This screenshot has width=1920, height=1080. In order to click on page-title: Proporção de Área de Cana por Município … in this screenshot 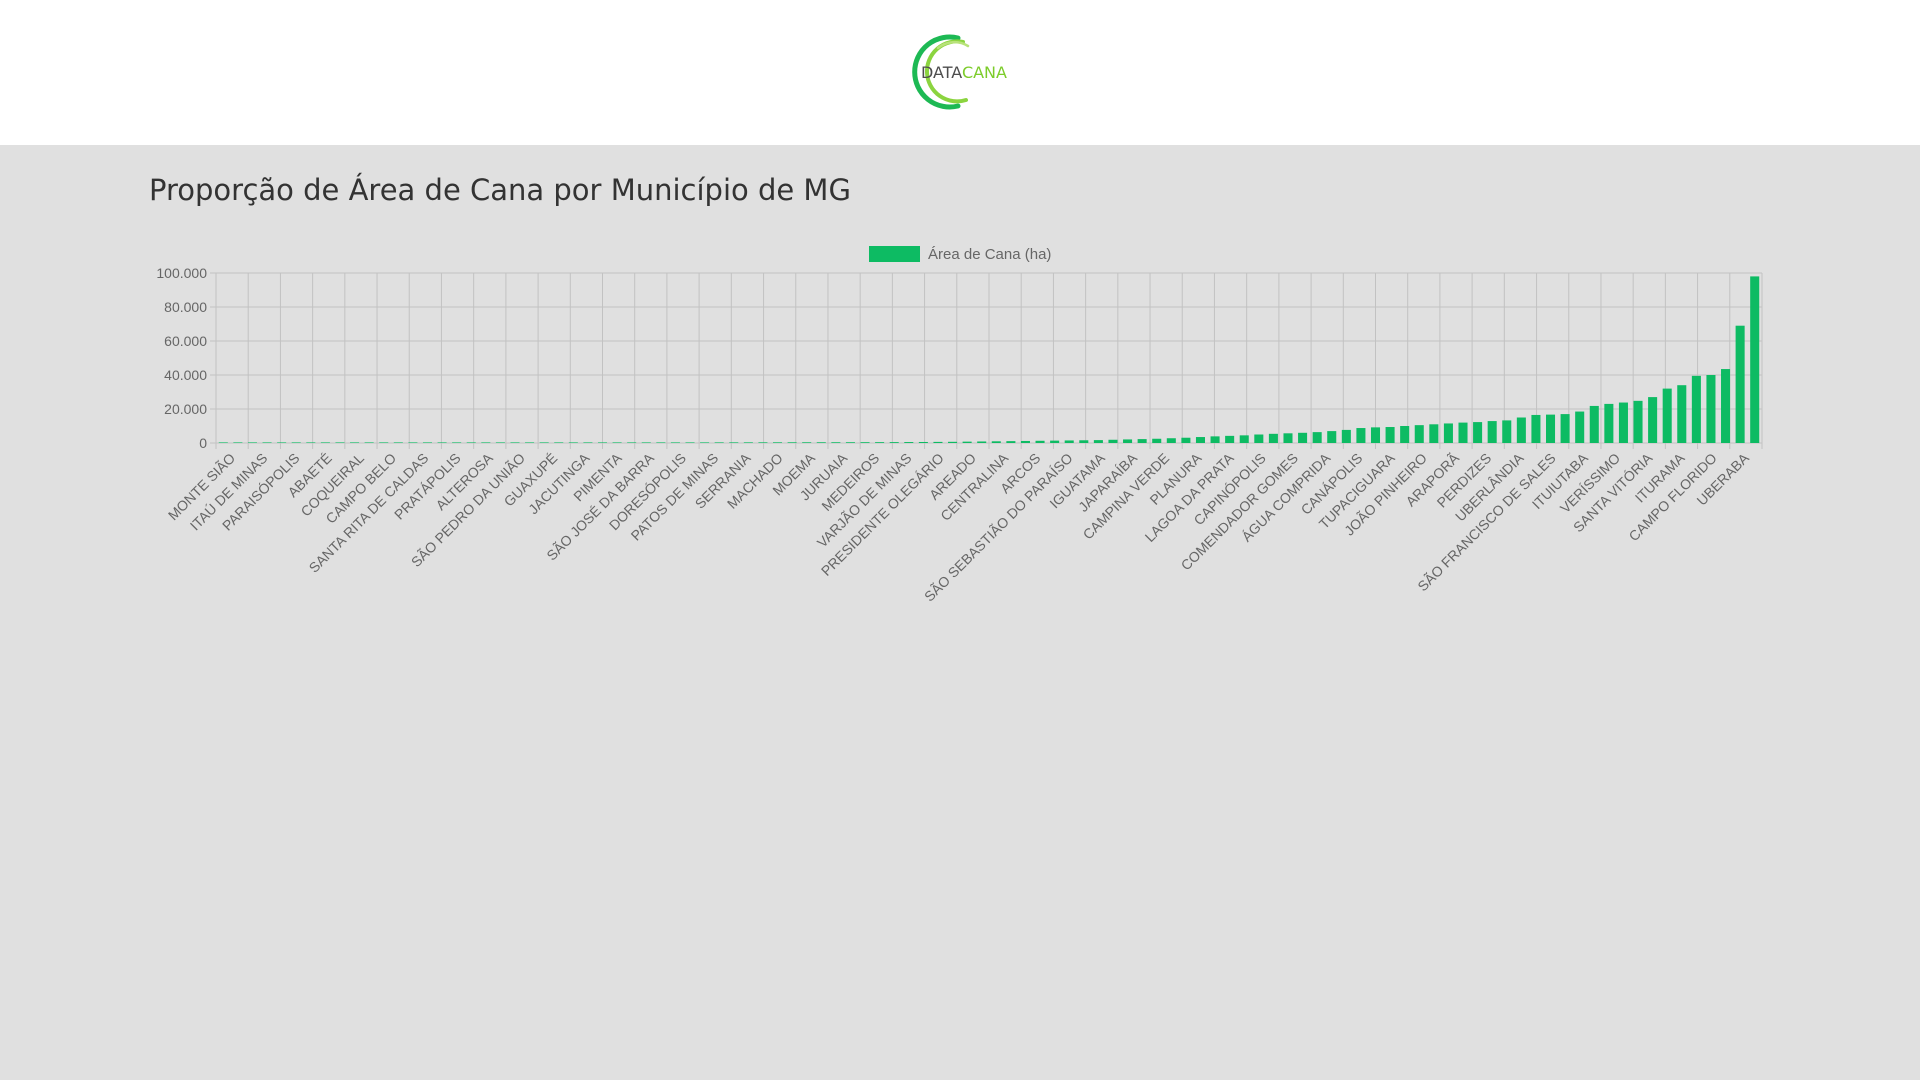, I will do `click(500, 190)`.